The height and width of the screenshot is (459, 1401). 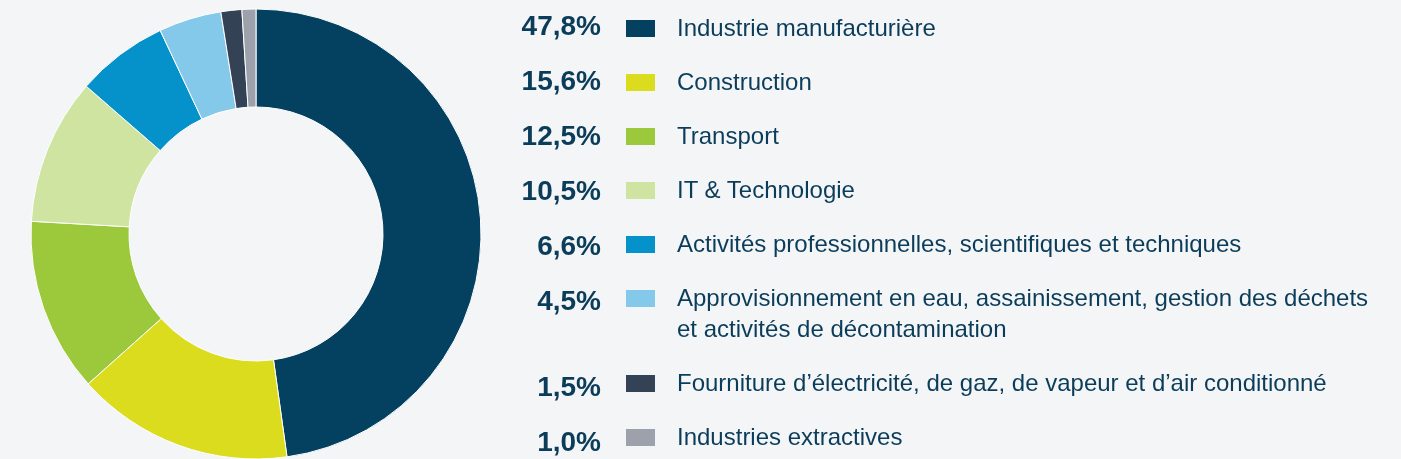 I want to click on data-label: 6,6%, so click(x=569, y=245).